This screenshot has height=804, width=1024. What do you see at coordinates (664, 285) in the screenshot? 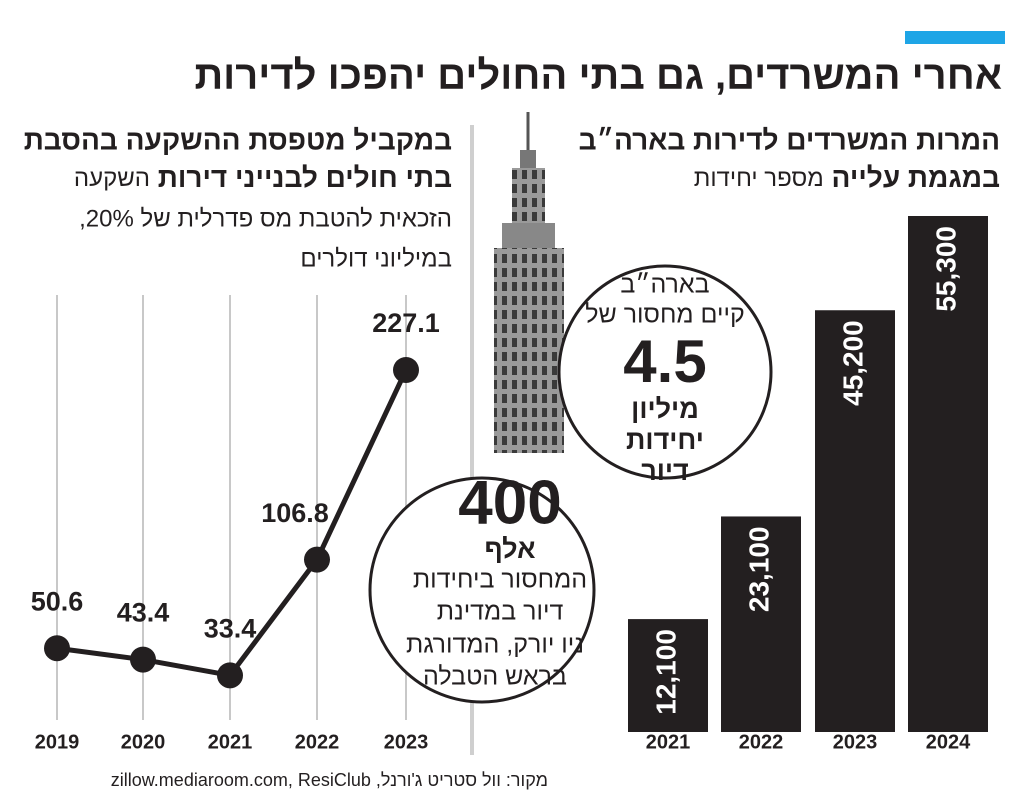
I see `annotation-text: בארה״ב` at bounding box center [664, 285].